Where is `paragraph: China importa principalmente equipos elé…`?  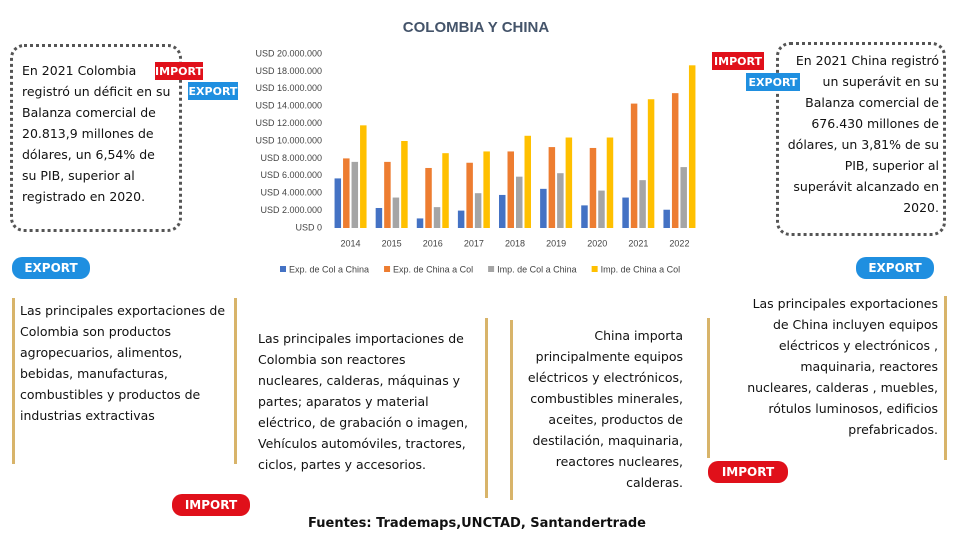 paragraph: China importa principalmente equipos elé… is located at coordinates (605, 409).